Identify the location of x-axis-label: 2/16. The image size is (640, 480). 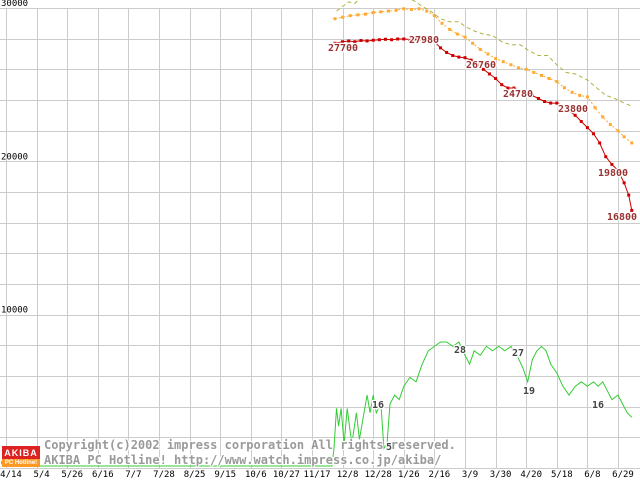
(440, 475).